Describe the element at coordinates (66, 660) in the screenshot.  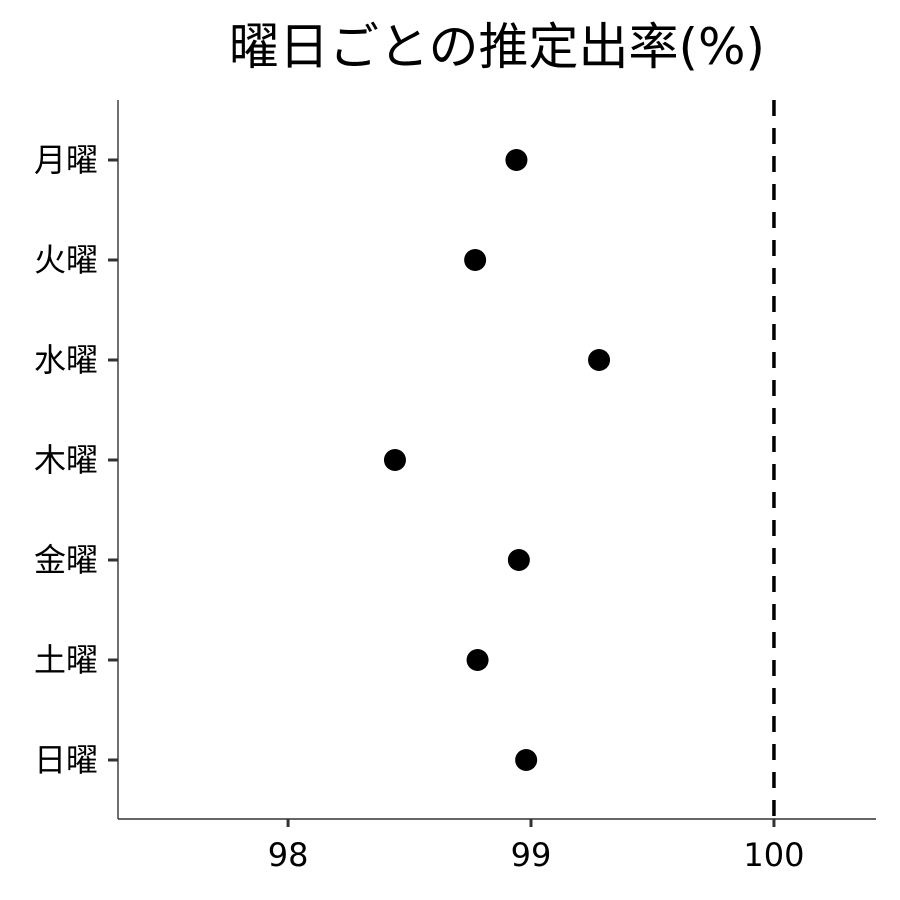
I see `y-tick-label-5: 土曜` at that location.